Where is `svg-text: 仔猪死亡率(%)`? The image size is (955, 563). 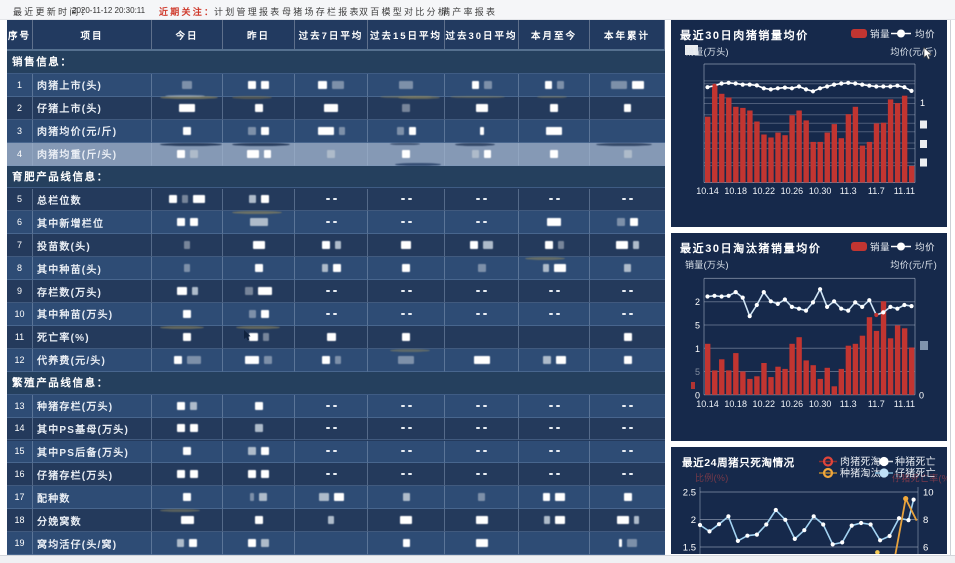
svg-text: 仔猪死亡率(%) is located at coordinates (919, 478).